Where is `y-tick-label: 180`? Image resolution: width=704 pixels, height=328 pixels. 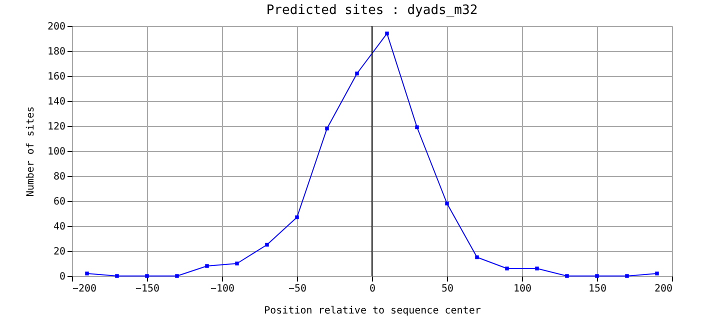 y-tick-label: 180 is located at coordinates (56, 52).